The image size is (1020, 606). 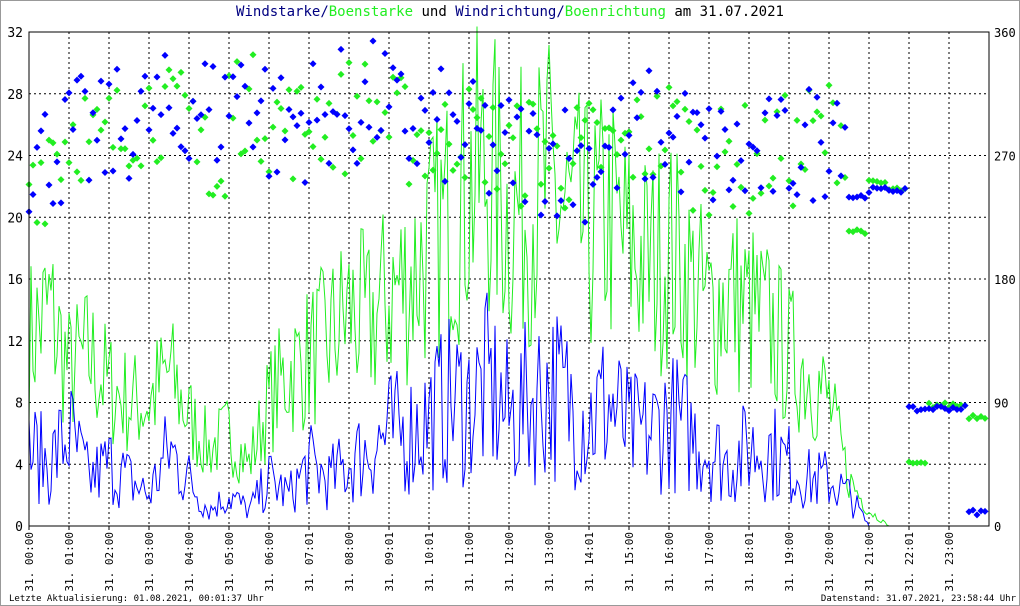 I want to click on y-left-tick-label: 8, so click(x=19, y=404).